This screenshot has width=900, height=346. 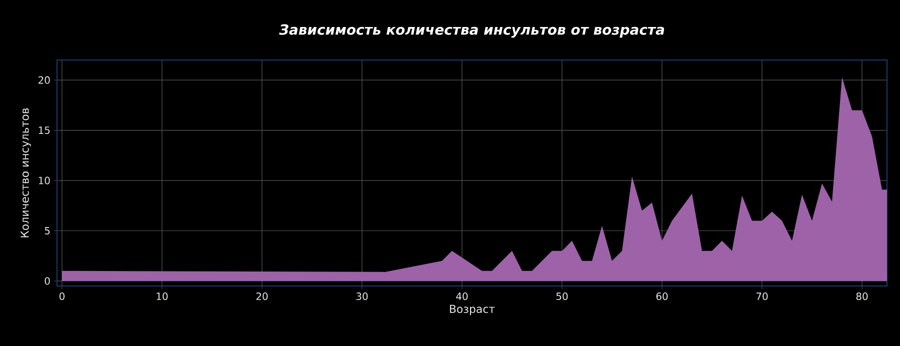 What do you see at coordinates (471, 31) in the screenshot?
I see `chart-title: Зависимость количества инсультов от возраста` at bounding box center [471, 31].